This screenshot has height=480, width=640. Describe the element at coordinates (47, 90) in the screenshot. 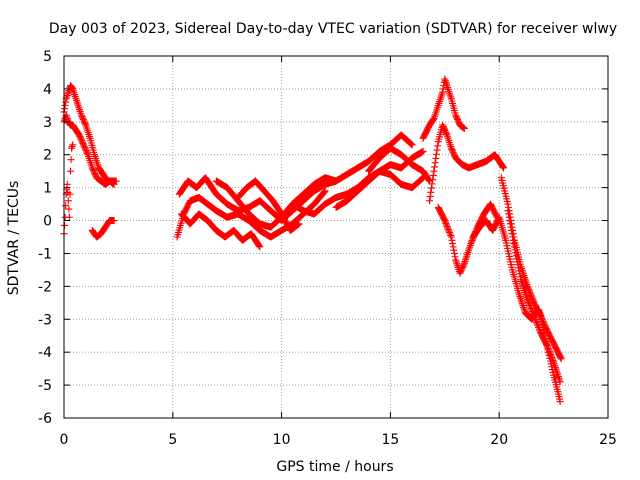

I see `y-tick-label: 4` at that location.